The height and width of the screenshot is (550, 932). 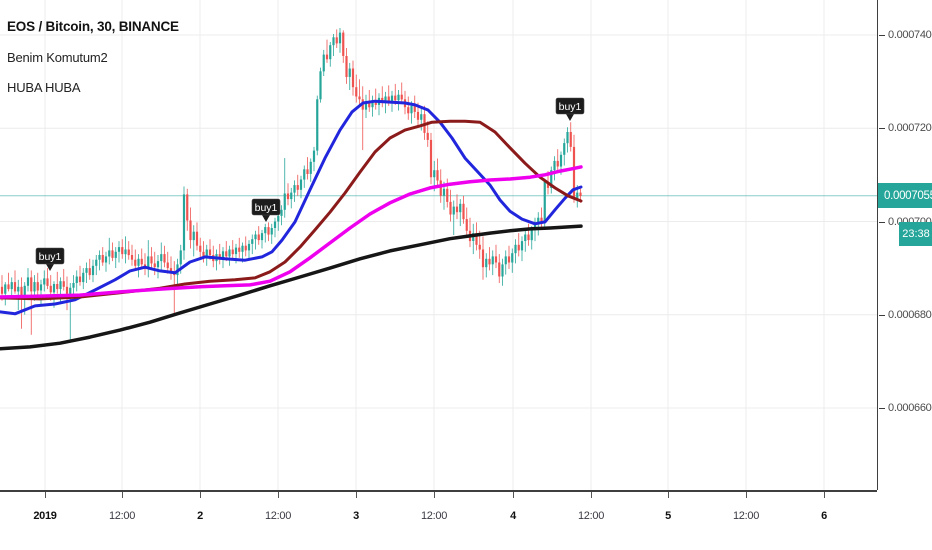 I want to click on buy-marker-label: buy1, so click(x=570, y=107).